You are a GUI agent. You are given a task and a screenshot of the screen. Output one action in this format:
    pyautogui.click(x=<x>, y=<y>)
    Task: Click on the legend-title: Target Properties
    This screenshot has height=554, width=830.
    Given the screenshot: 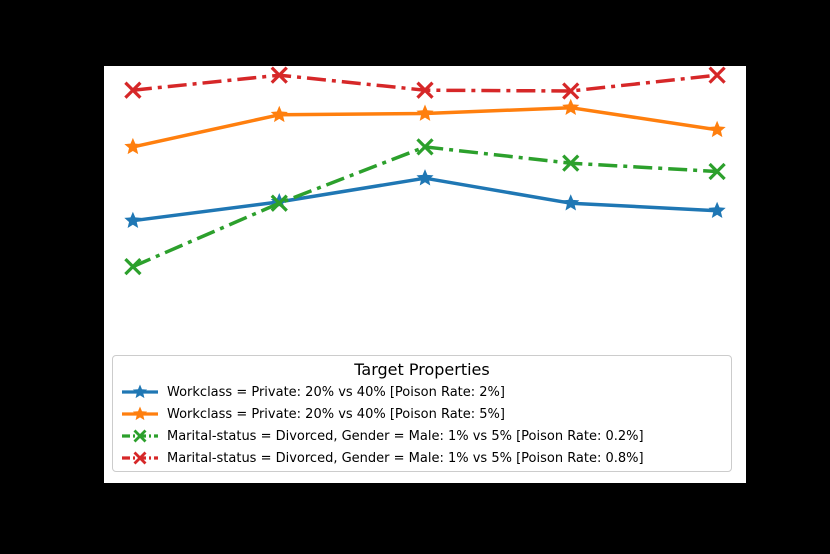 What is the action you would take?
    pyautogui.click(x=422, y=369)
    